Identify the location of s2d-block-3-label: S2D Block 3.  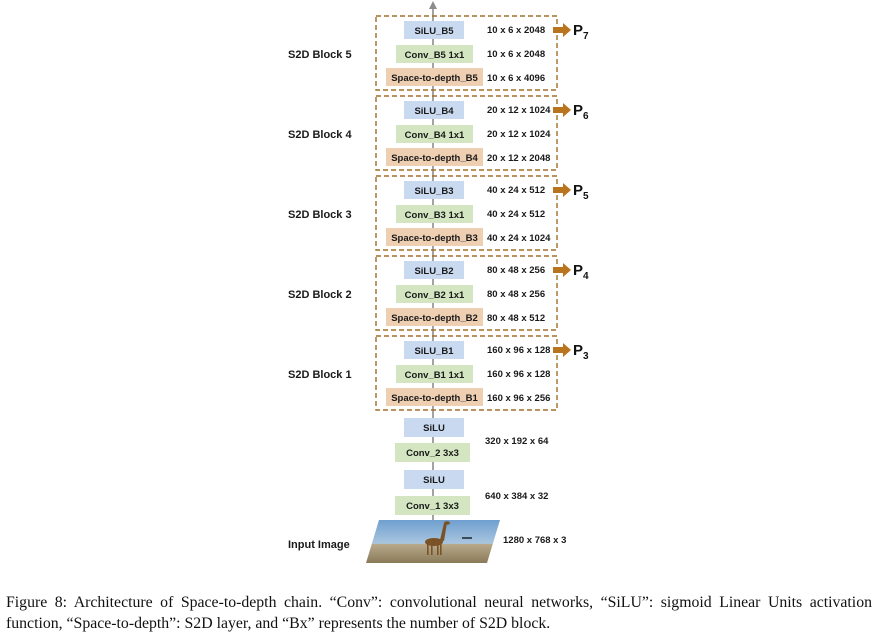
(320, 215).